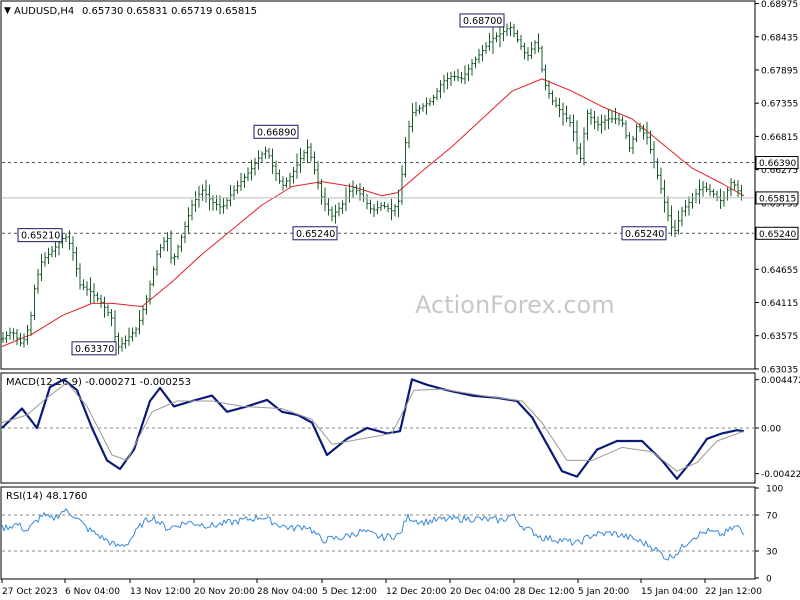 The width and height of the screenshot is (800, 600). I want to click on collapse-triangle-icon: ▼, so click(7, 11).